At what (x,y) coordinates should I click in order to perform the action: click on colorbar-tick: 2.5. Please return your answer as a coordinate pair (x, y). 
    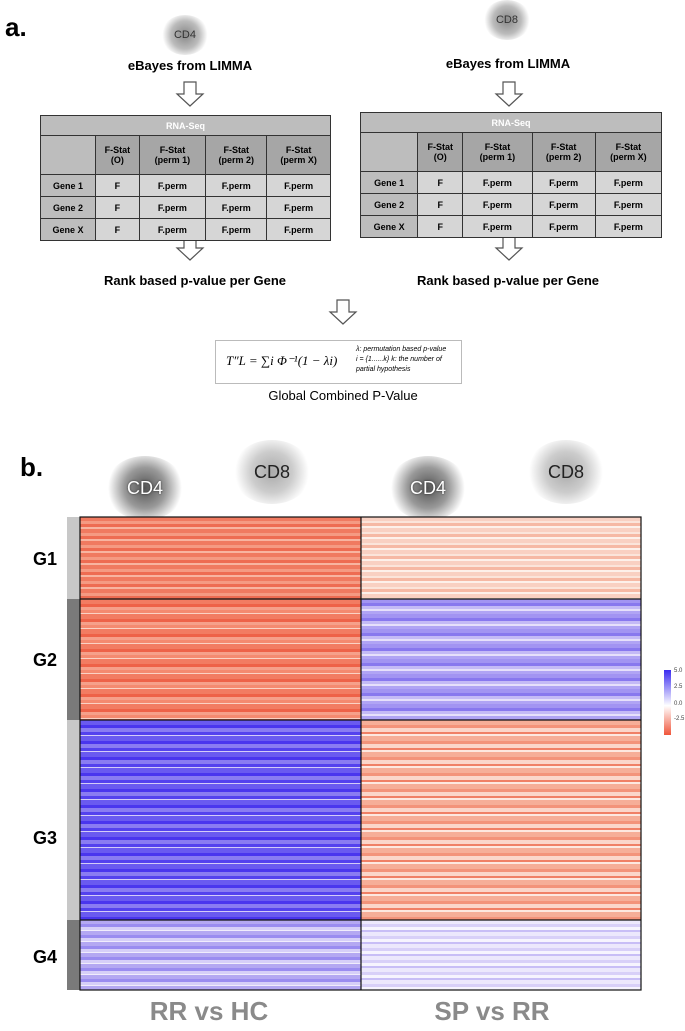
    Looking at the image, I should click on (678, 687).